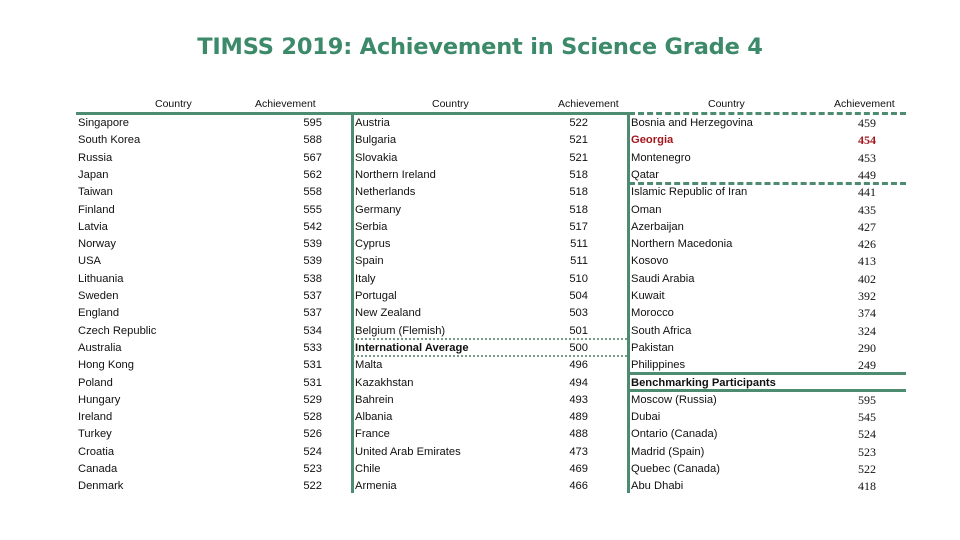 This screenshot has height=540, width=960. What do you see at coordinates (771, 434) in the screenshot?
I see `table-row: Ontario (Canada) 524` at bounding box center [771, 434].